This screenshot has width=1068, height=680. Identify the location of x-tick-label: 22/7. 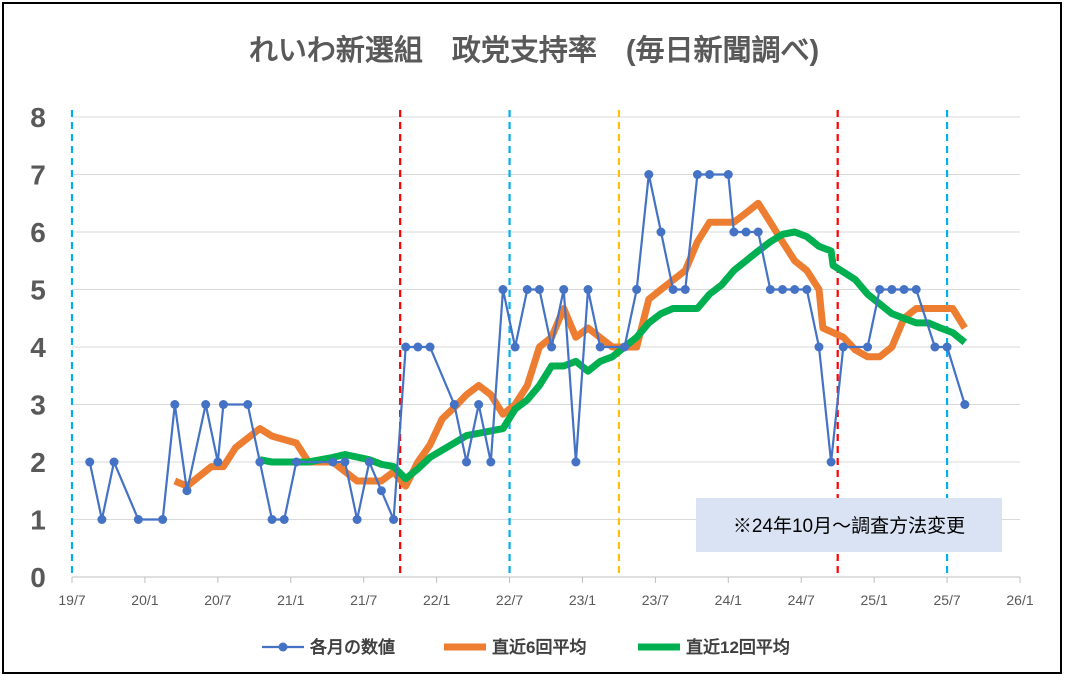
(509, 600).